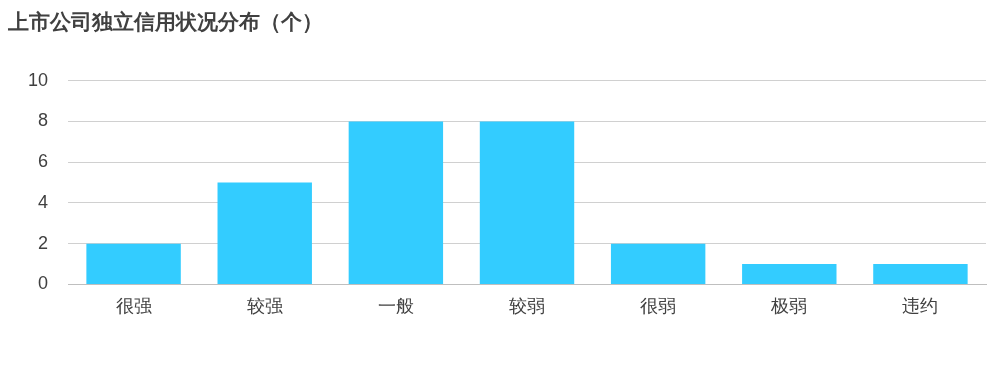 Image resolution: width=1007 pixels, height=382 pixels. I want to click on y-tick-label: 4, so click(43, 201).